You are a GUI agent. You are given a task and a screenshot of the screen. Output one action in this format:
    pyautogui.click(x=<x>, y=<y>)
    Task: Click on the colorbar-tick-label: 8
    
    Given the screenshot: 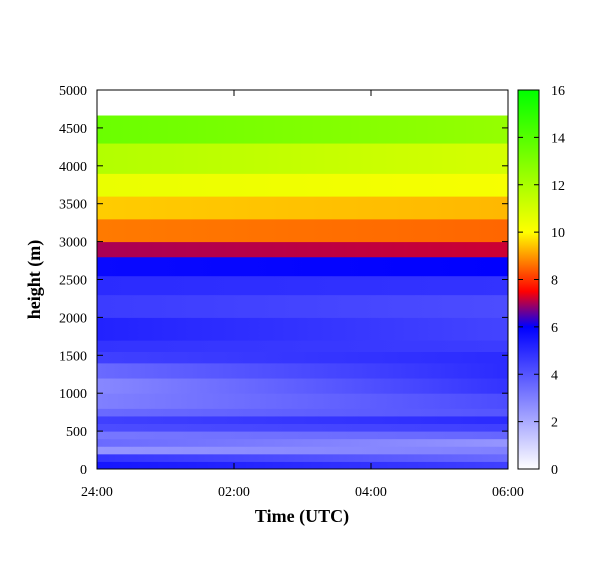 What is the action you would take?
    pyautogui.click(x=554, y=281)
    